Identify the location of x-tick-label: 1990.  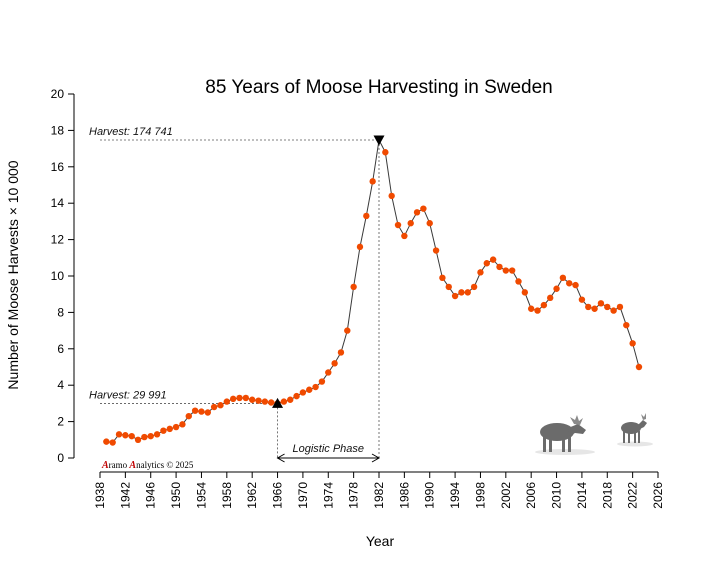
(430, 495).